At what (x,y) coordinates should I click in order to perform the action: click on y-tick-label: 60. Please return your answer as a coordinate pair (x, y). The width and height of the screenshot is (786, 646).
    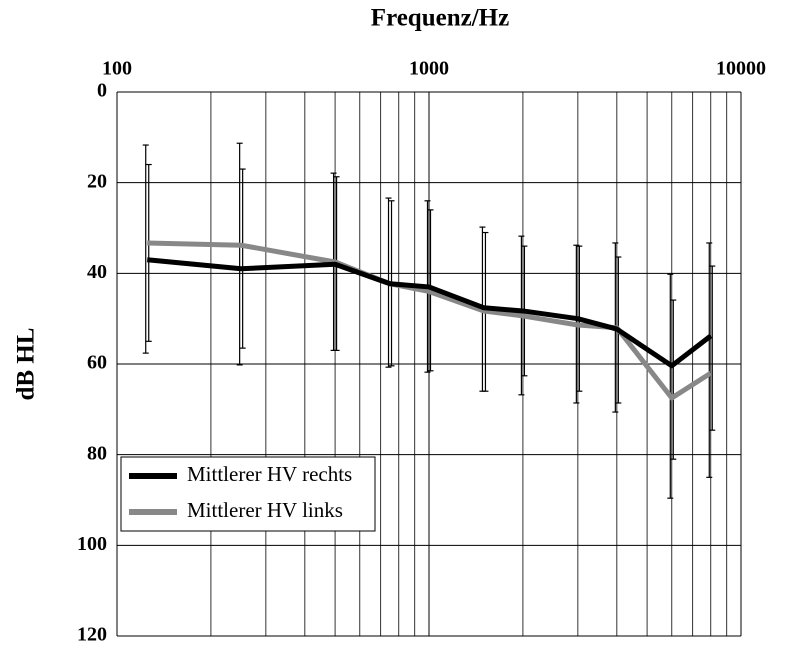
    Looking at the image, I should click on (97, 363).